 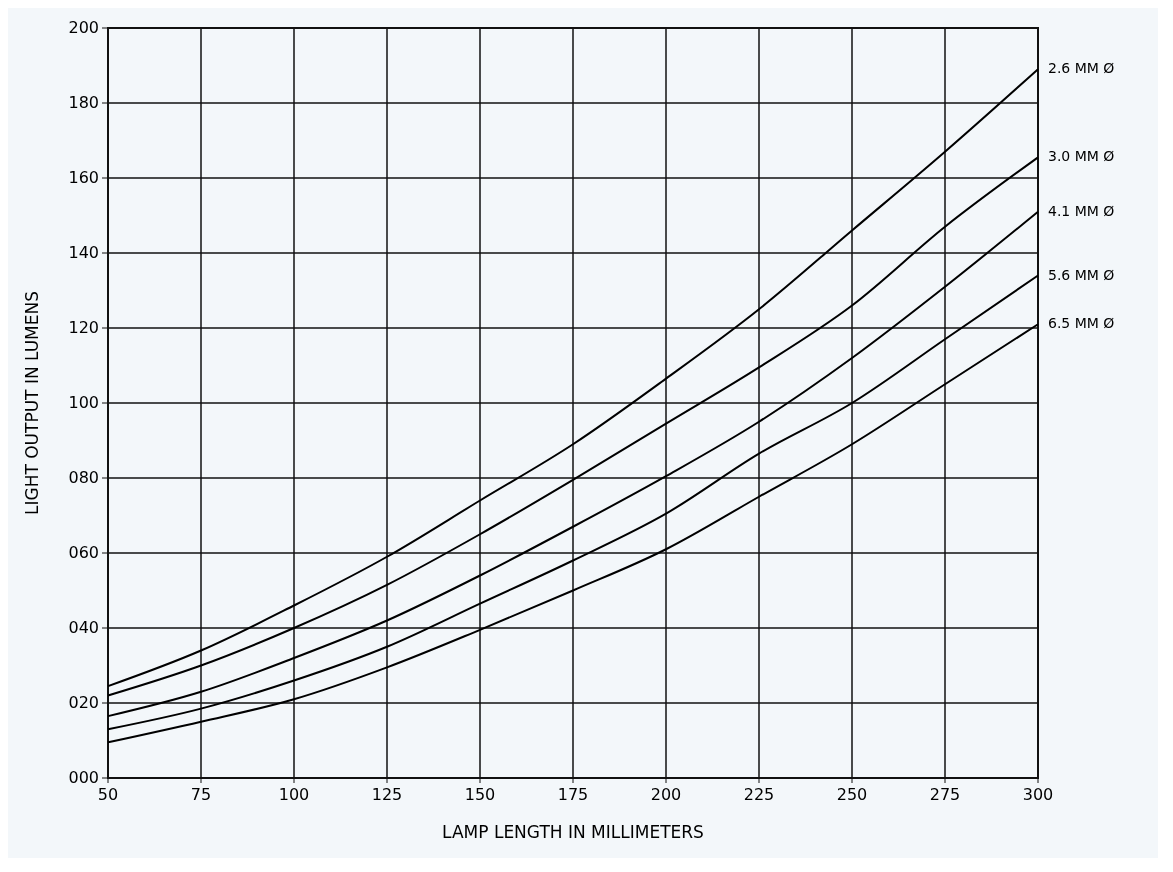 What do you see at coordinates (666, 794) in the screenshot?
I see `x-tick-label: 200` at bounding box center [666, 794].